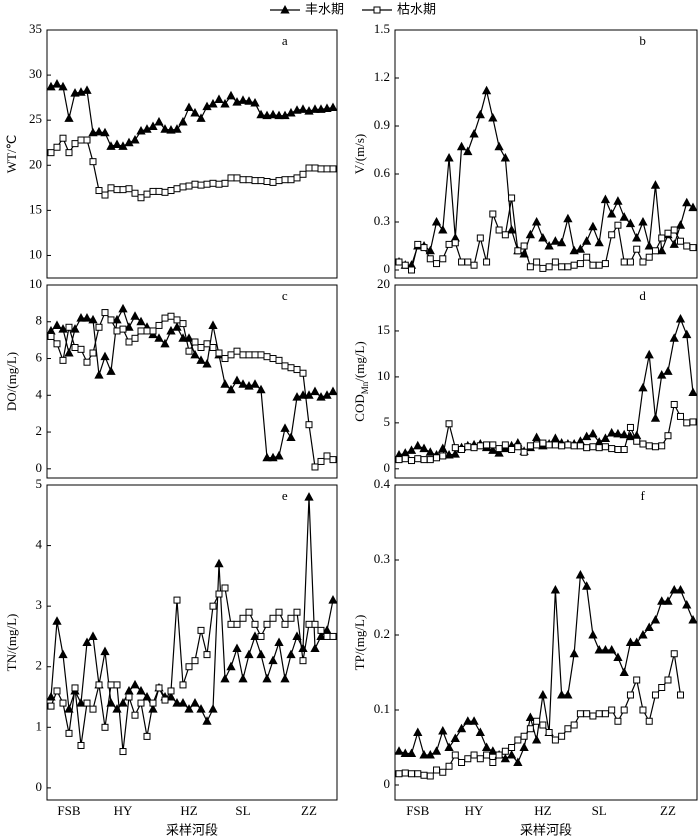  I want to click on plot-frame, so click(192, 154).